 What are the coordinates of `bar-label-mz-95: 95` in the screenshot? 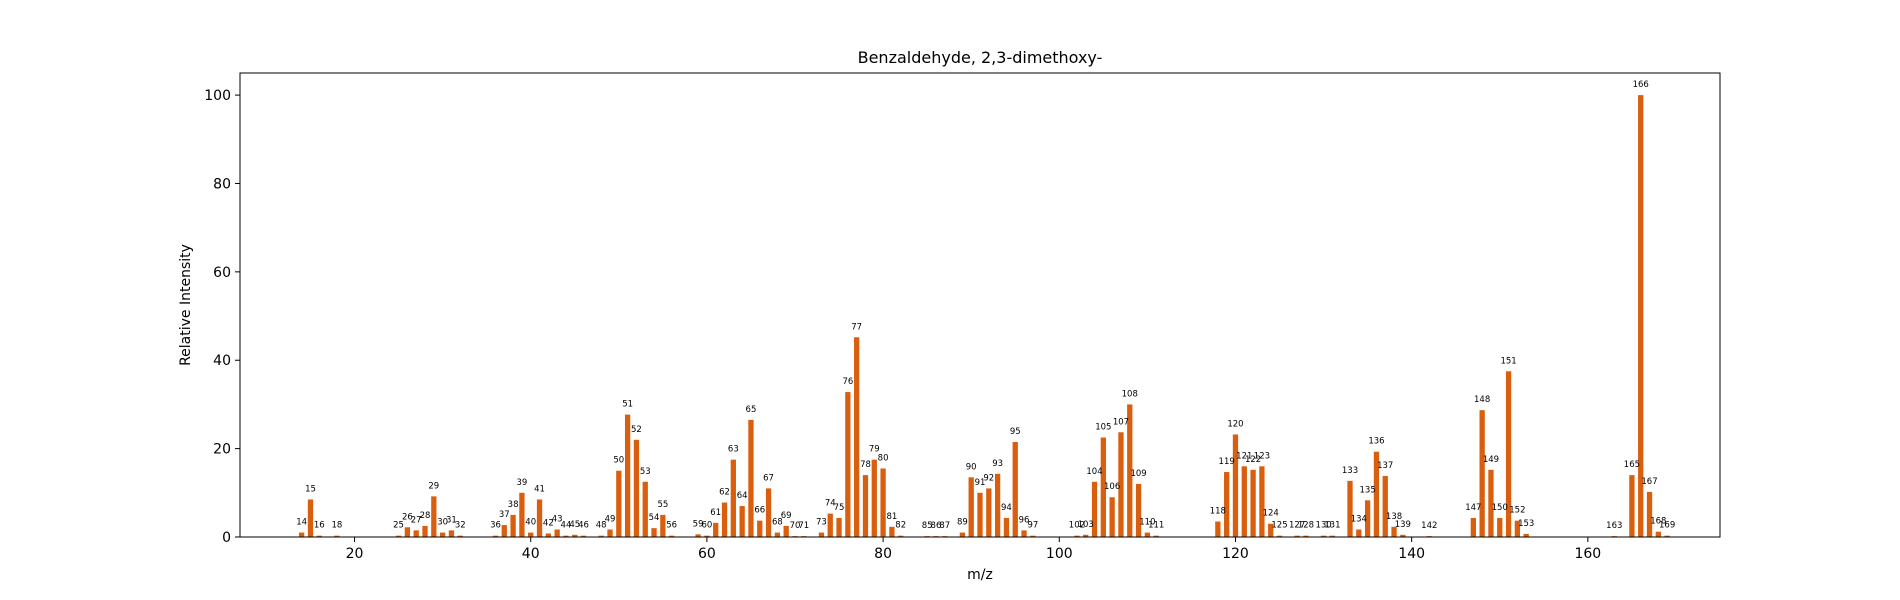 It's located at (1015, 432).